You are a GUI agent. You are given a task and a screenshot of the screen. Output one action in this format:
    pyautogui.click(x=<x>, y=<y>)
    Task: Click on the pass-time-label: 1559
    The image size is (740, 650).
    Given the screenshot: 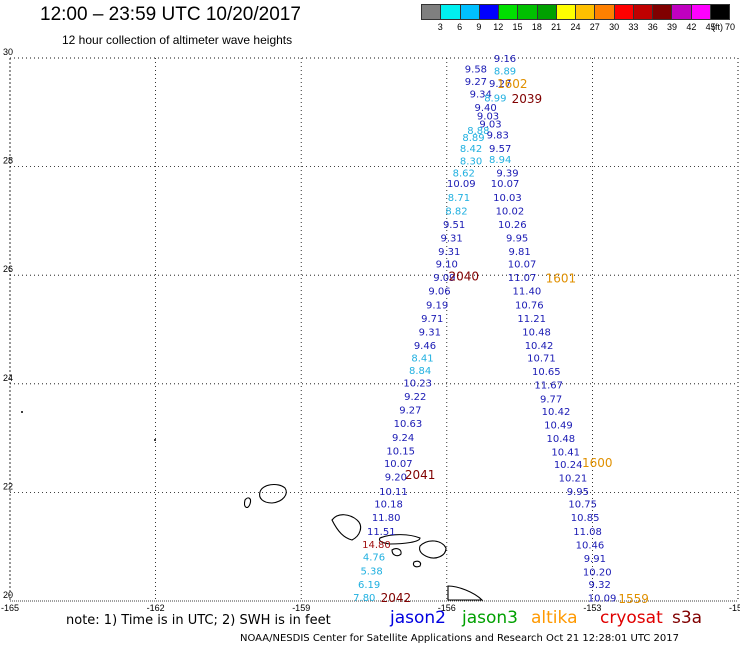 What is the action you would take?
    pyautogui.click(x=633, y=599)
    